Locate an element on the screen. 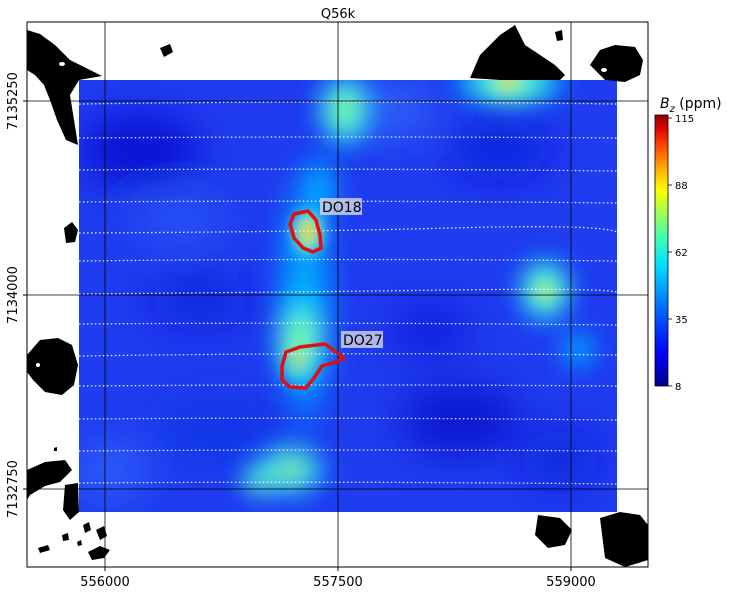 Image resolution: width=729 pixels, height=598 pixels. y-tick-label: 7135250 is located at coordinates (13, 101).